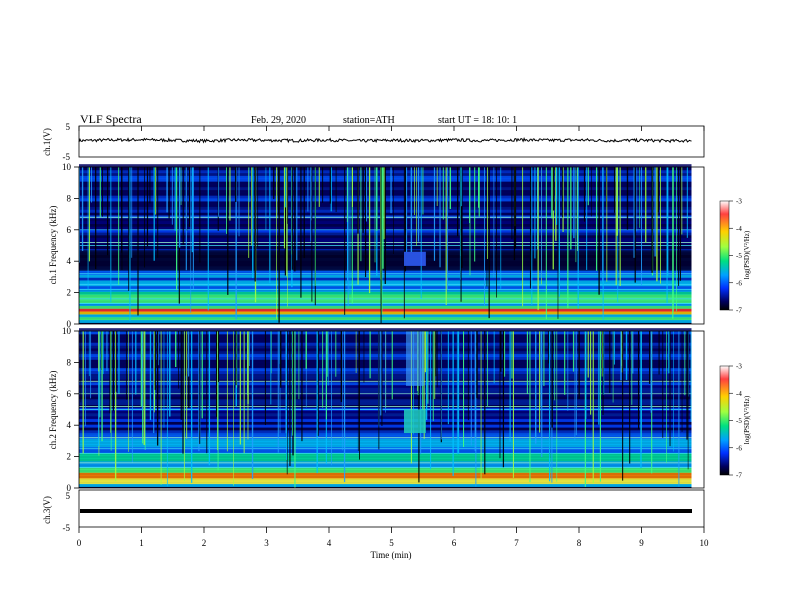 The width and height of the screenshot is (792, 612). What do you see at coordinates (68, 496) in the screenshot?
I see `ch3-ymax-tick: 5` at bounding box center [68, 496].